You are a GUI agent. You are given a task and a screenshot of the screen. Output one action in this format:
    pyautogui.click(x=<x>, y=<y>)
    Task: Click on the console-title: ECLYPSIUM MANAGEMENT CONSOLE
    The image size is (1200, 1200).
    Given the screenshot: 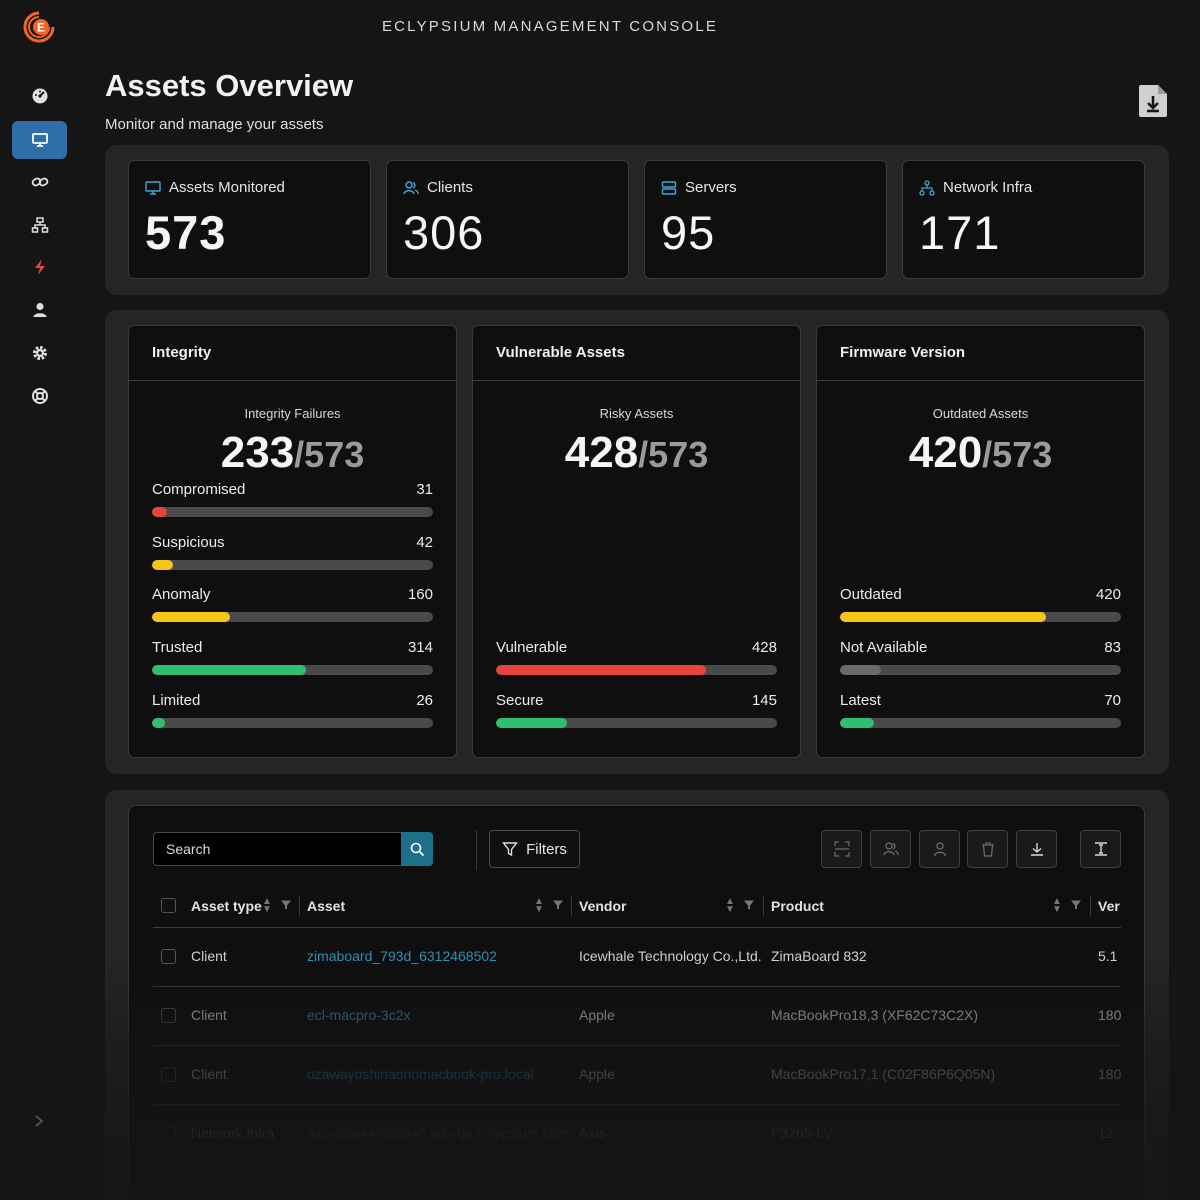 What is the action you would take?
    pyautogui.click(x=550, y=26)
    